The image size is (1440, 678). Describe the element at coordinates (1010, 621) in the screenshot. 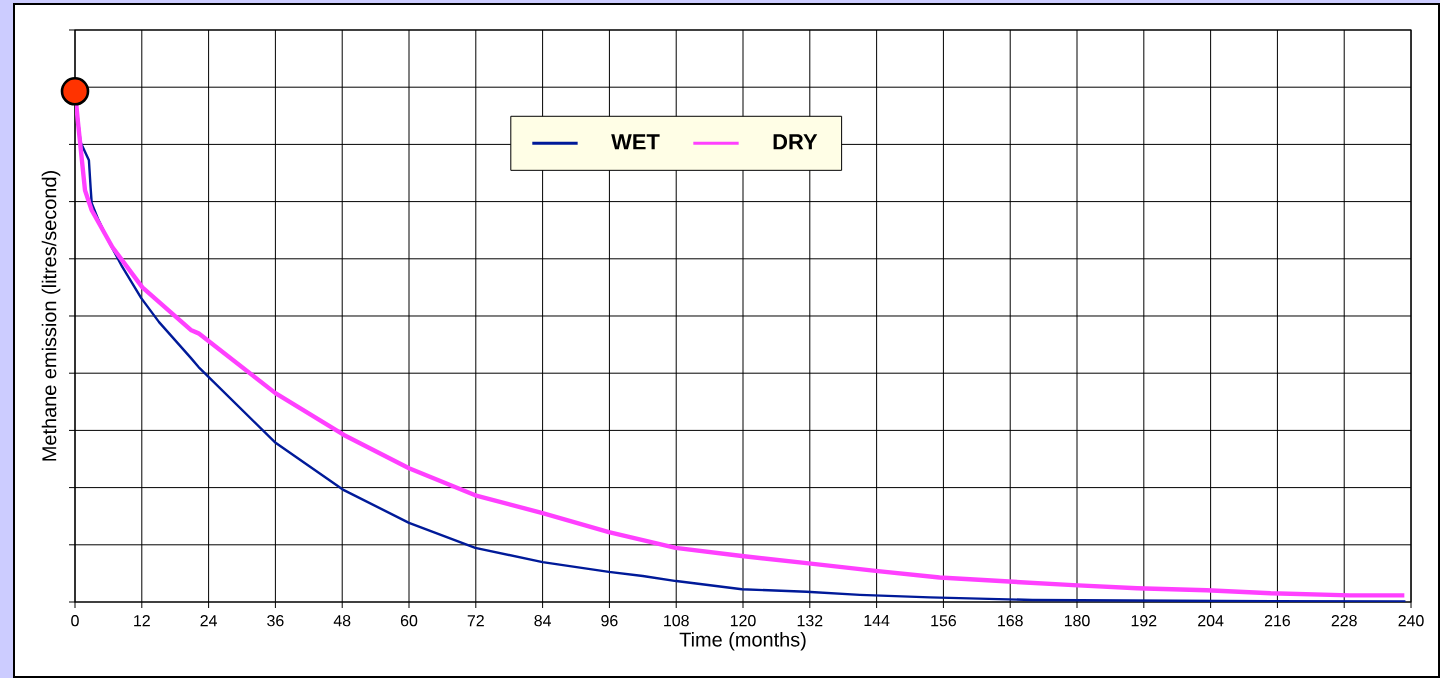

I see `x-tick-label: 168` at that location.